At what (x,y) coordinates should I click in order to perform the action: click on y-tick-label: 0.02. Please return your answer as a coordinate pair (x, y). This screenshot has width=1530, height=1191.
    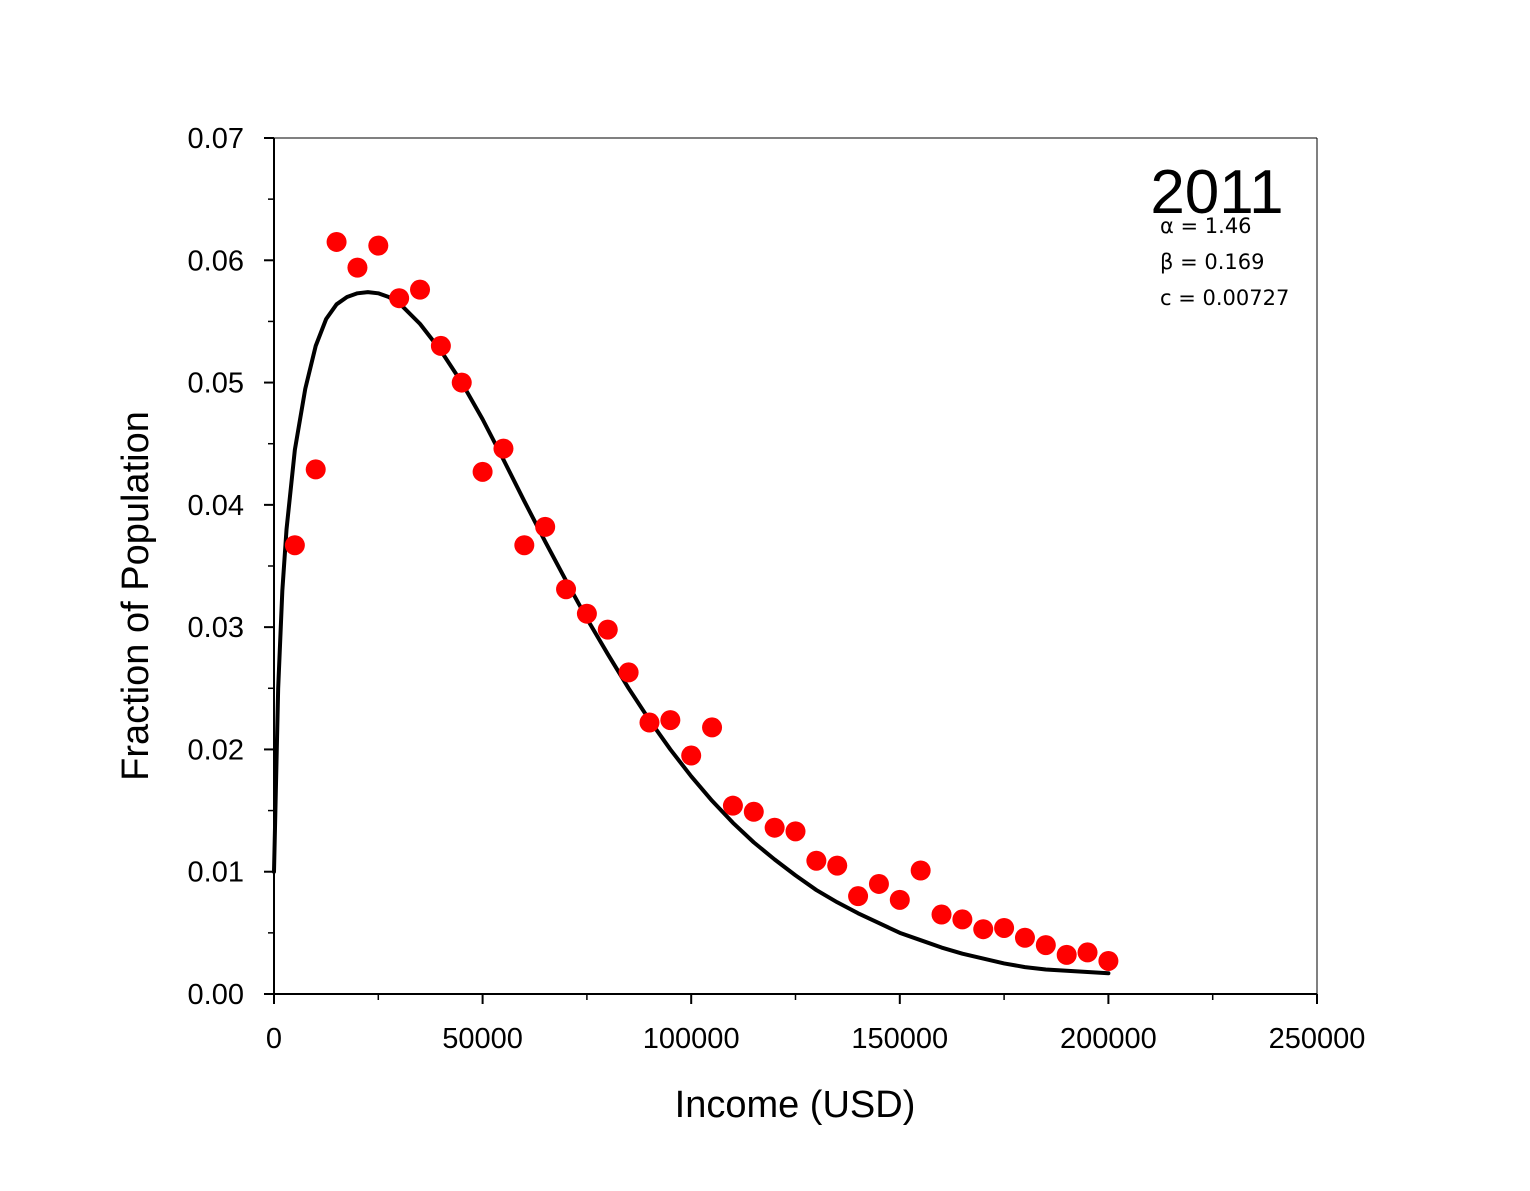
    Looking at the image, I should click on (216, 750).